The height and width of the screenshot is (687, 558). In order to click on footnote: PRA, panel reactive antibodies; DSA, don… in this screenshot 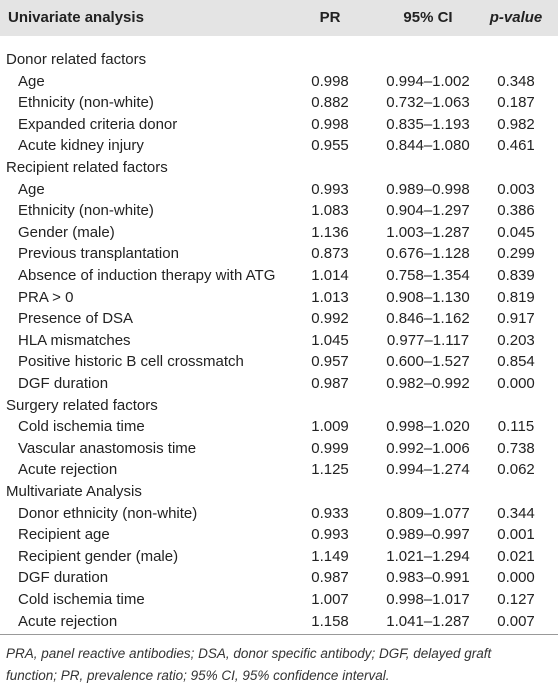, I will do `click(249, 664)`.